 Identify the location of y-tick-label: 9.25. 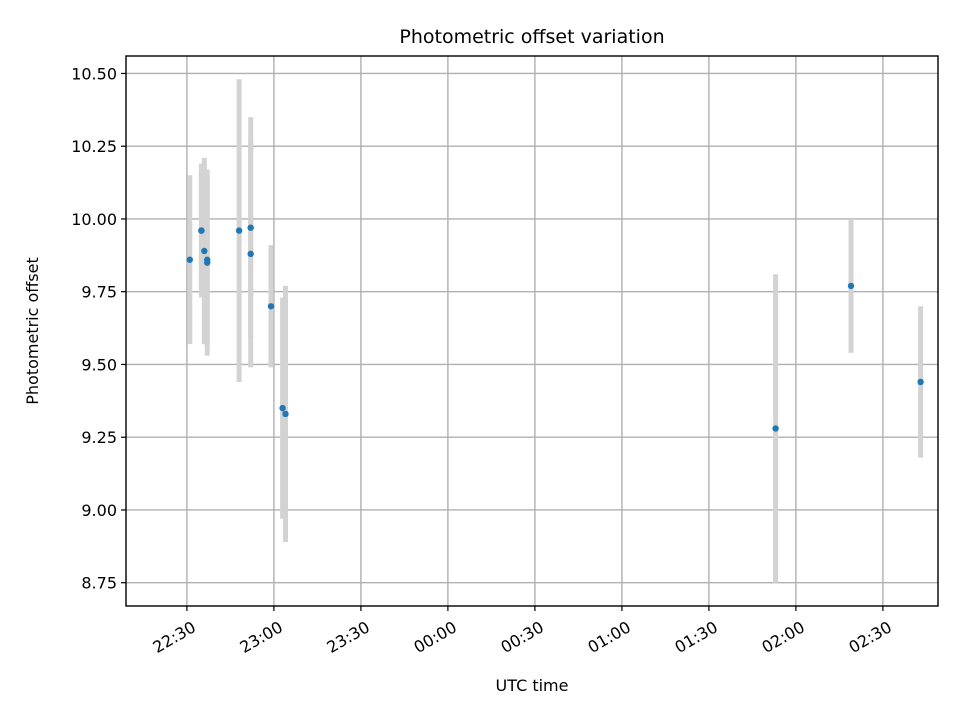
(99, 437).